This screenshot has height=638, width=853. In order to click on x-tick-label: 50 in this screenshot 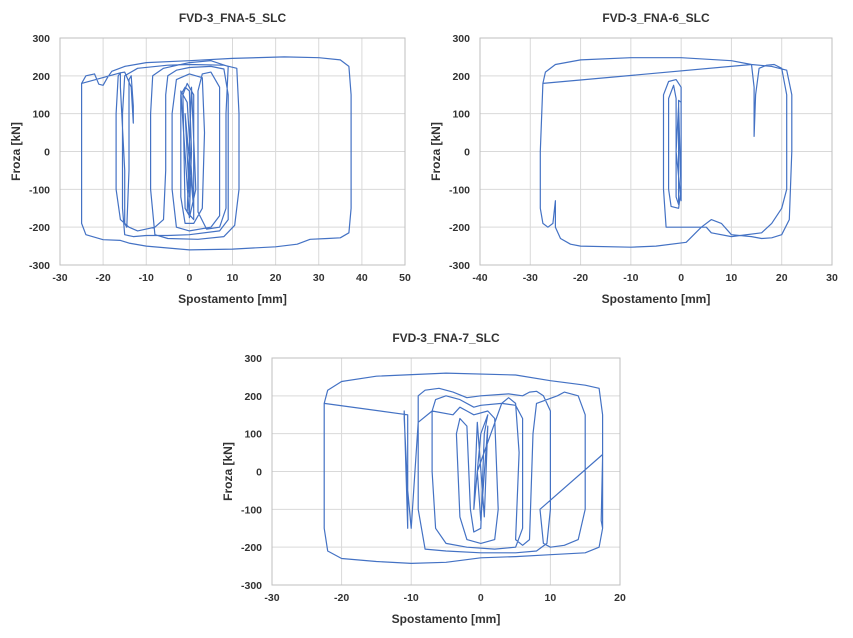, I will do `click(405, 278)`.